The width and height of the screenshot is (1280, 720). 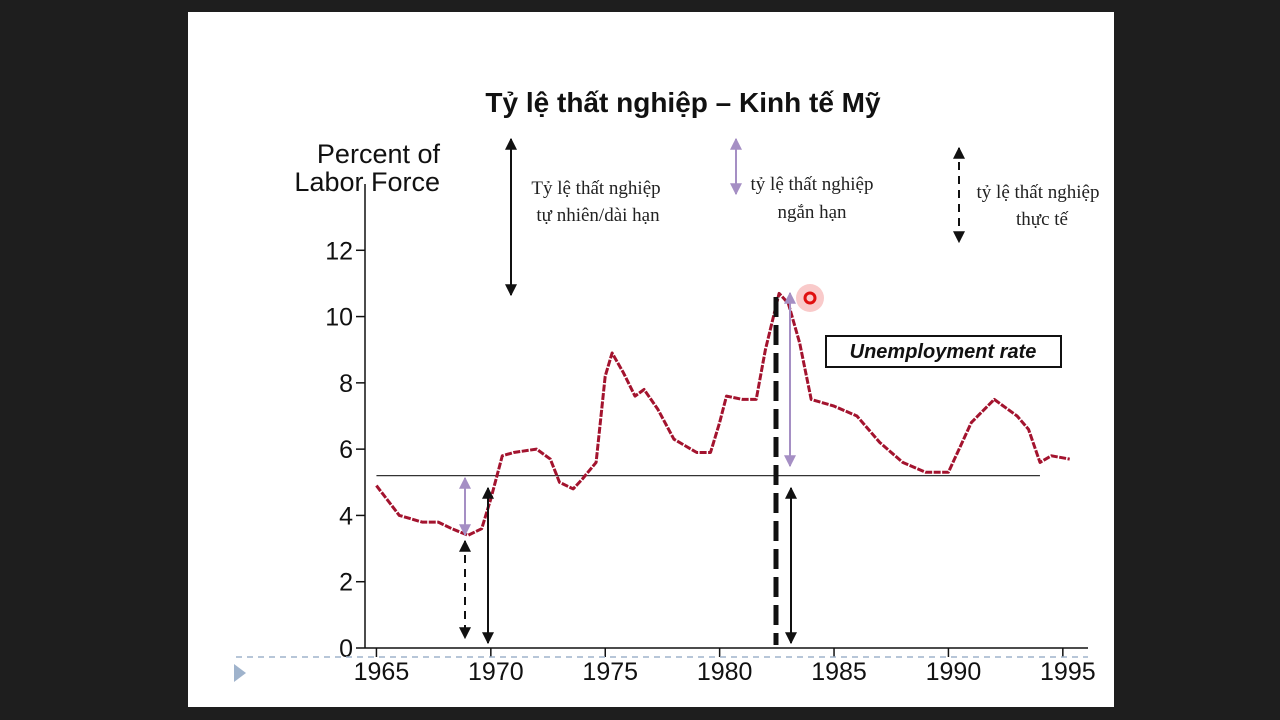 What do you see at coordinates (339, 251) in the screenshot?
I see `y-tick-label: 12` at bounding box center [339, 251].